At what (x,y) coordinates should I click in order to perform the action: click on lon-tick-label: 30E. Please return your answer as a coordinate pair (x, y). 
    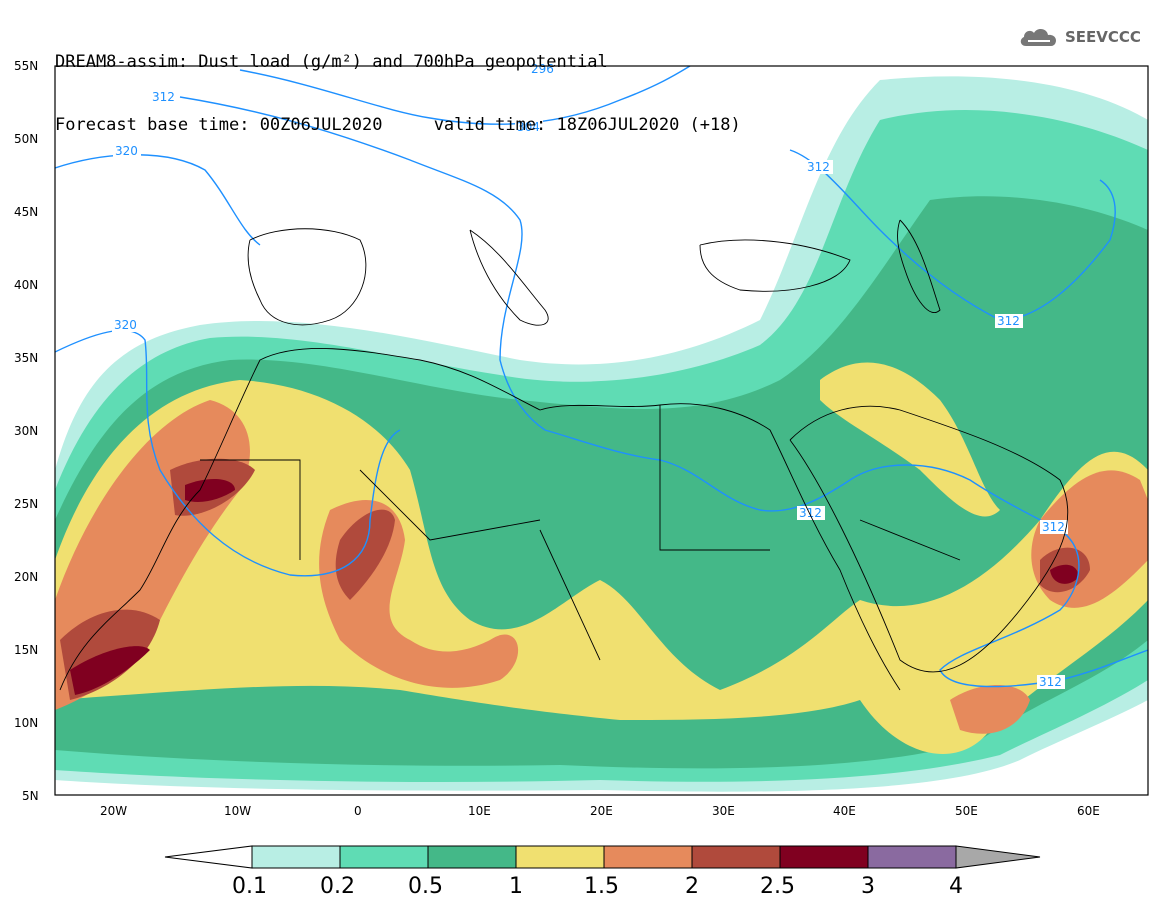
    Looking at the image, I should click on (723, 811).